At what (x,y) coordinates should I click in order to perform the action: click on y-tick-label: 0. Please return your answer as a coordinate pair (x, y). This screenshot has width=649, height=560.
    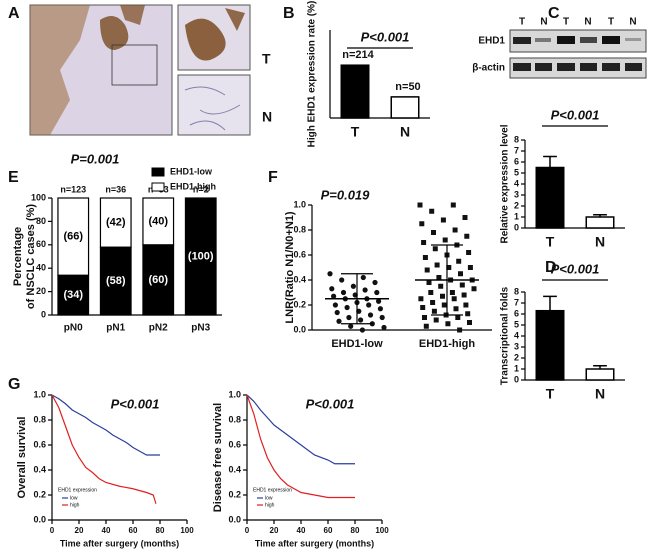
    Looking at the image, I should click on (43, 314).